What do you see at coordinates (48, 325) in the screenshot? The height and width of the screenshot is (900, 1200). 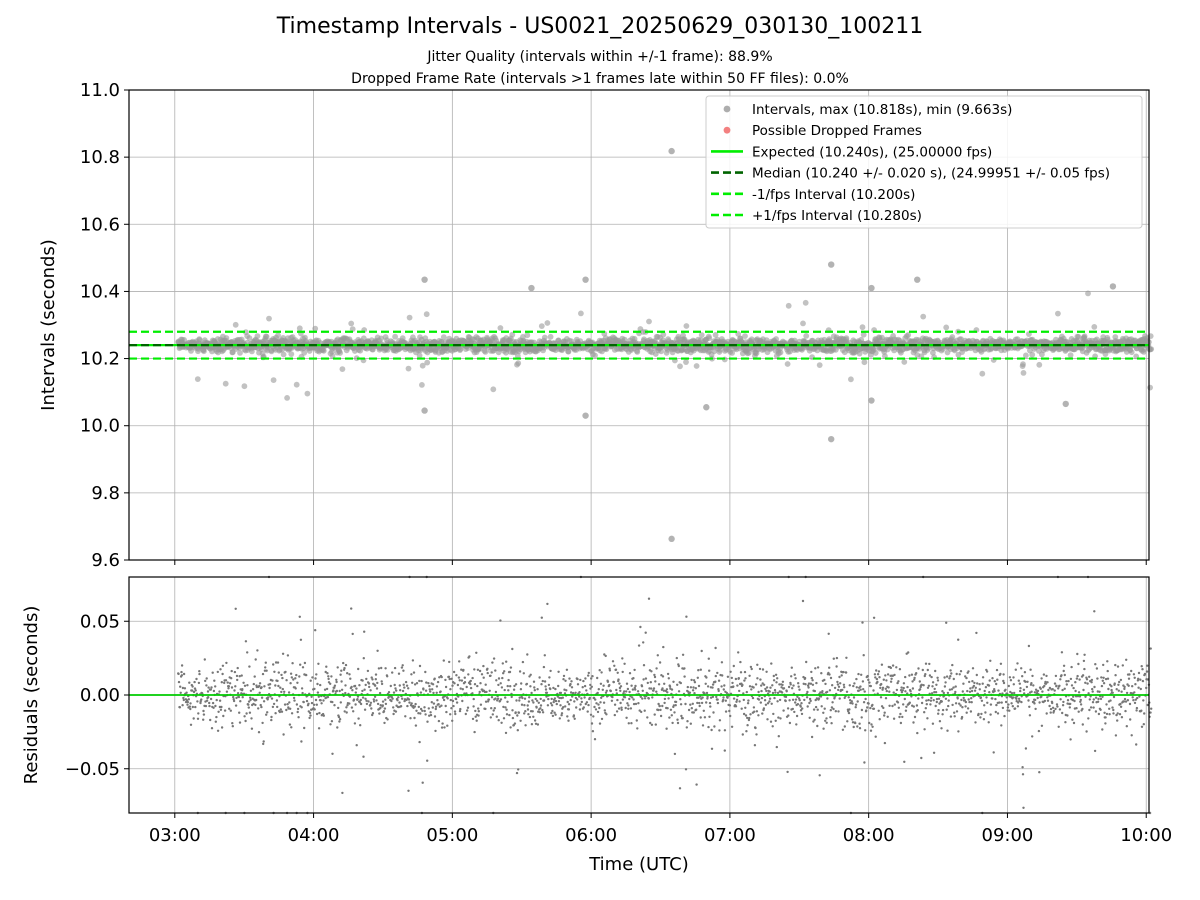 I see `intervals-y-axis-label: Intervals (seconds)` at bounding box center [48, 325].